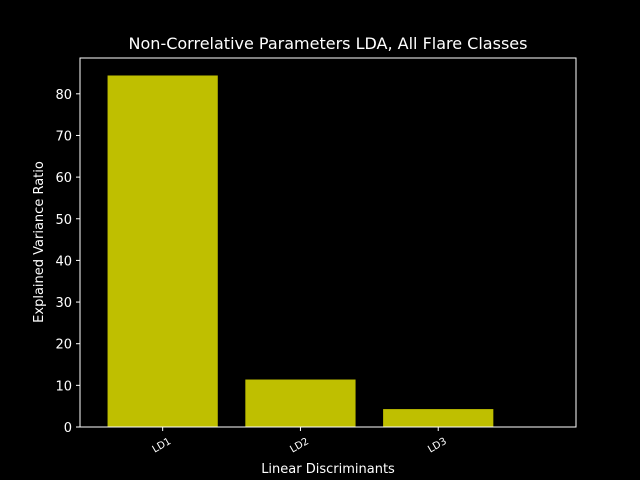 The image size is (640, 480). What do you see at coordinates (63, 386) in the screenshot?
I see `y-tick-label: 10` at bounding box center [63, 386].